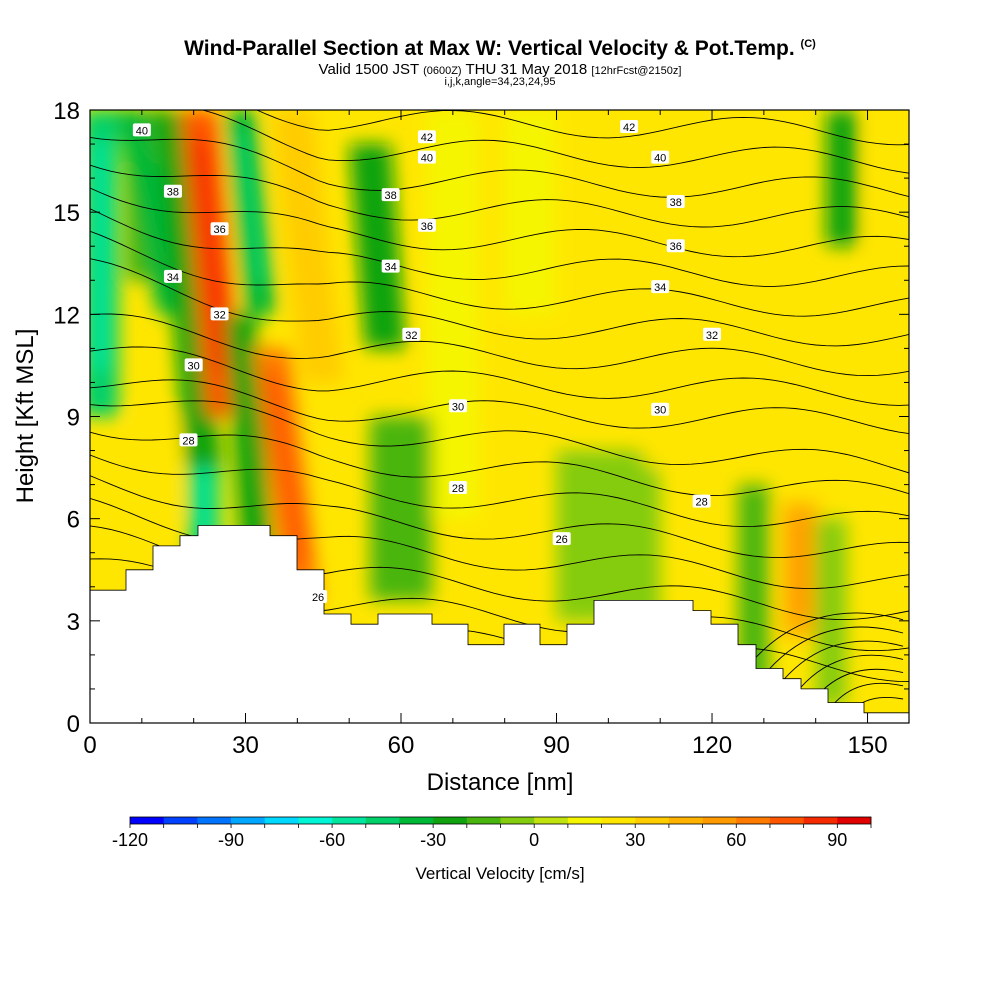  I want to click on x-tick-label: 30, so click(245, 745).